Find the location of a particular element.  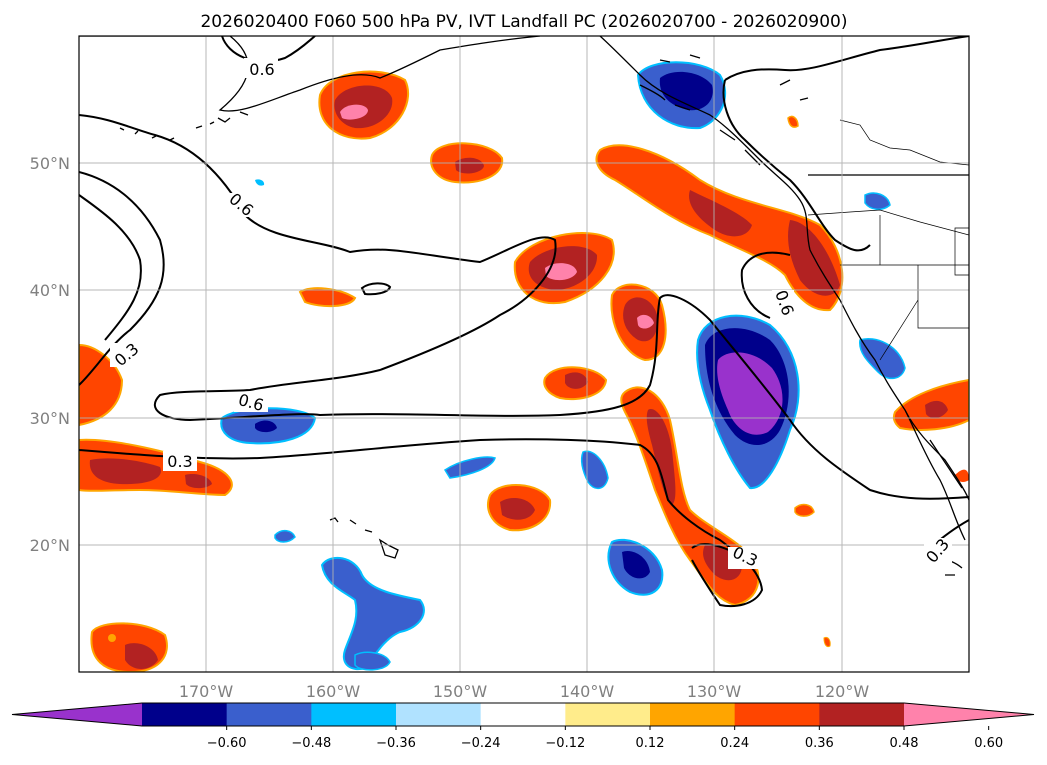

contour-06-east is located at coordinates (846, 58).